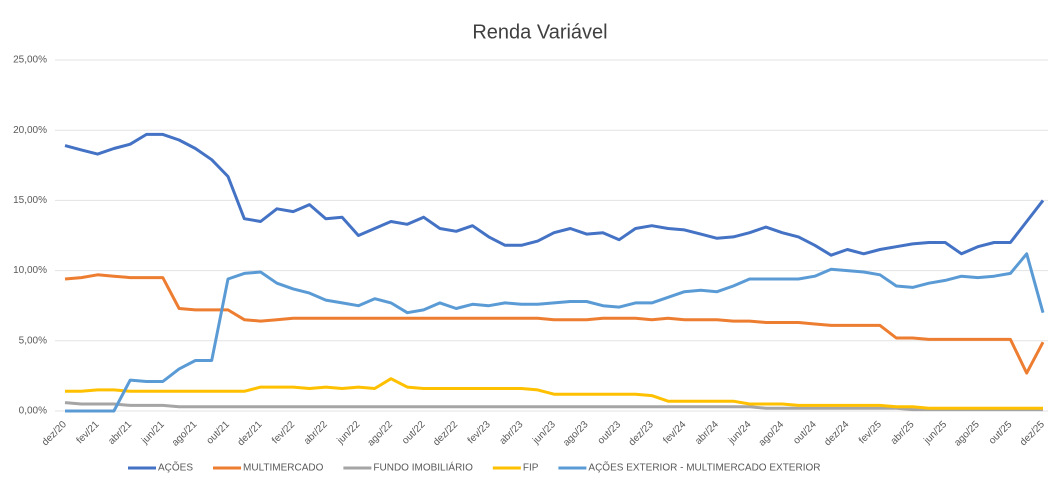 The width and height of the screenshot is (1051, 483). What do you see at coordinates (1001, 433) in the screenshot?
I see `x-tick-label: out/25` at bounding box center [1001, 433].